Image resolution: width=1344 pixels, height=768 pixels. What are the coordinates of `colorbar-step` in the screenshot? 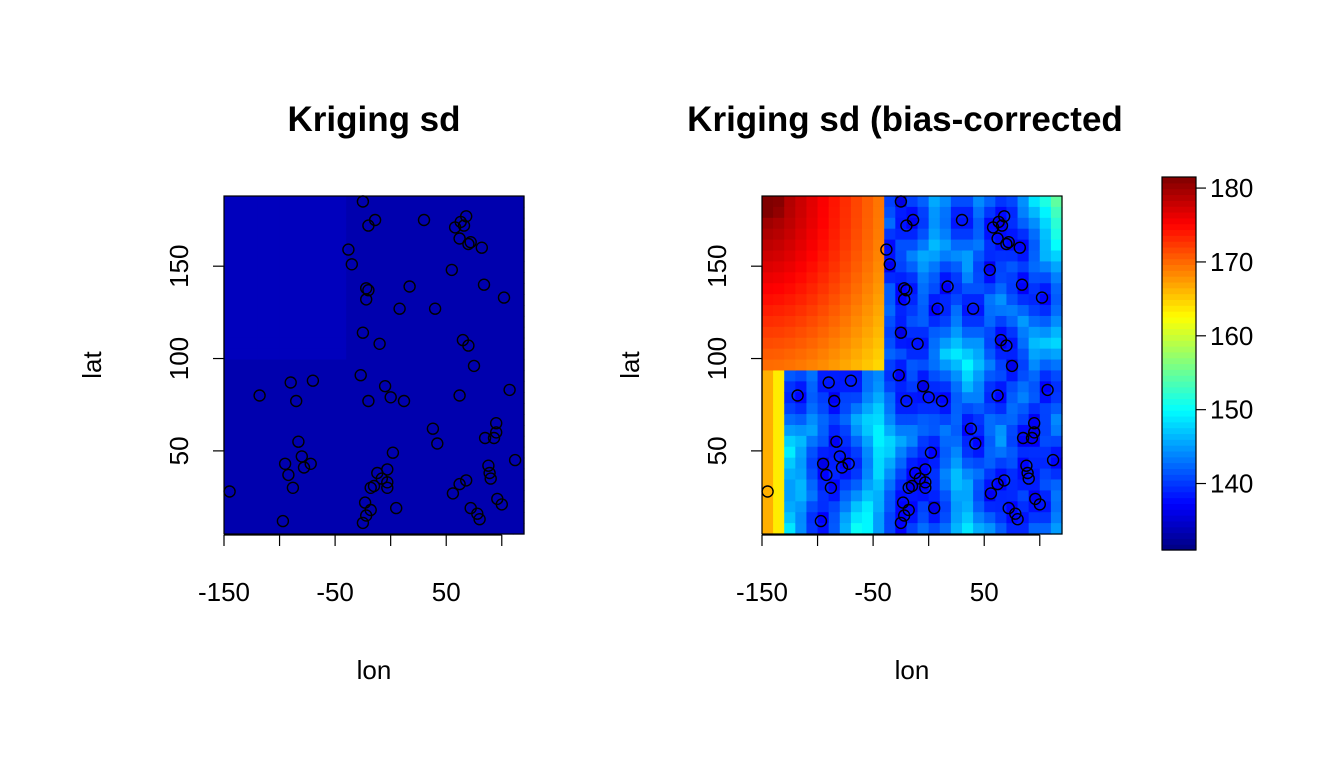 It's located at (1179, 244).